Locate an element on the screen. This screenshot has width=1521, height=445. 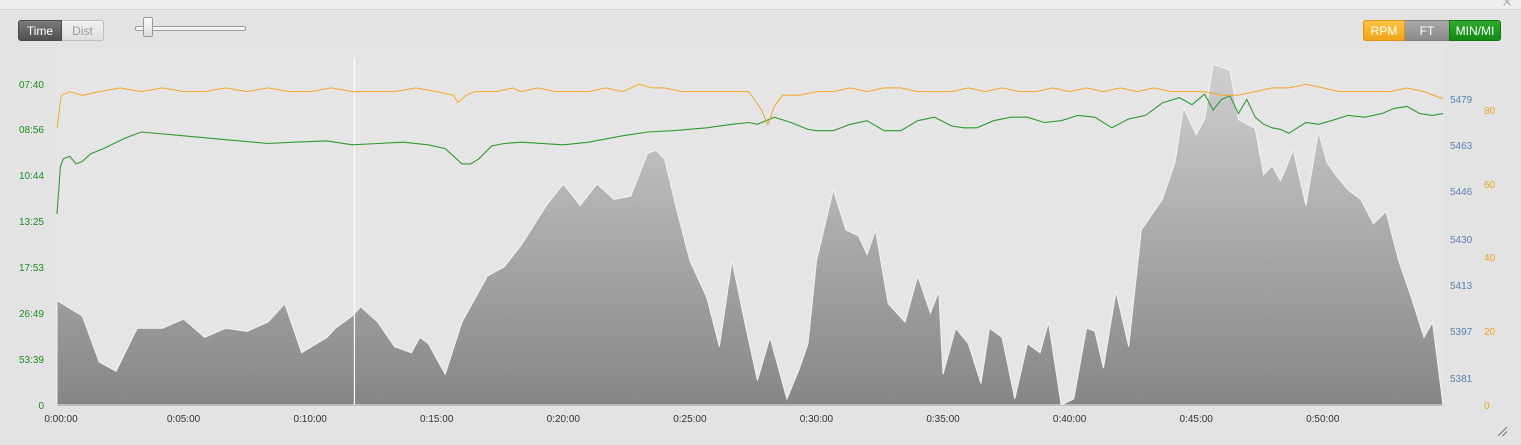
pace-tick-label: 26:49 is located at coordinates (31, 314).